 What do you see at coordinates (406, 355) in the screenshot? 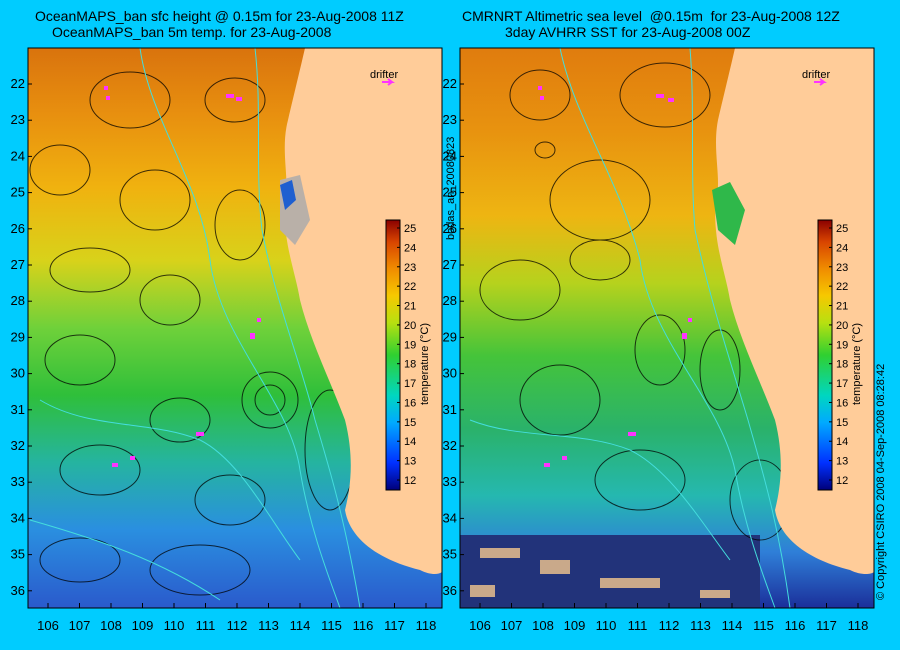
I see `left-colorbar-ticks: 12 13 14 15 16 17 18 19 20 21 22 23 24 25` at bounding box center [406, 355].